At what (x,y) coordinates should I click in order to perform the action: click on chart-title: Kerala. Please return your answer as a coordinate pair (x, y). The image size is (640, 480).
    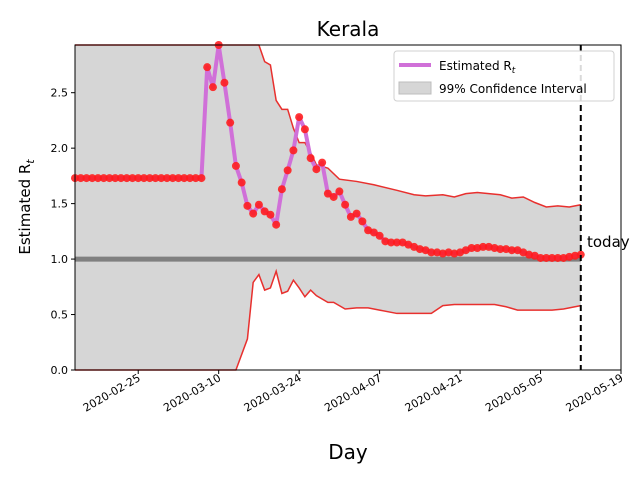
    Looking at the image, I should click on (348, 29).